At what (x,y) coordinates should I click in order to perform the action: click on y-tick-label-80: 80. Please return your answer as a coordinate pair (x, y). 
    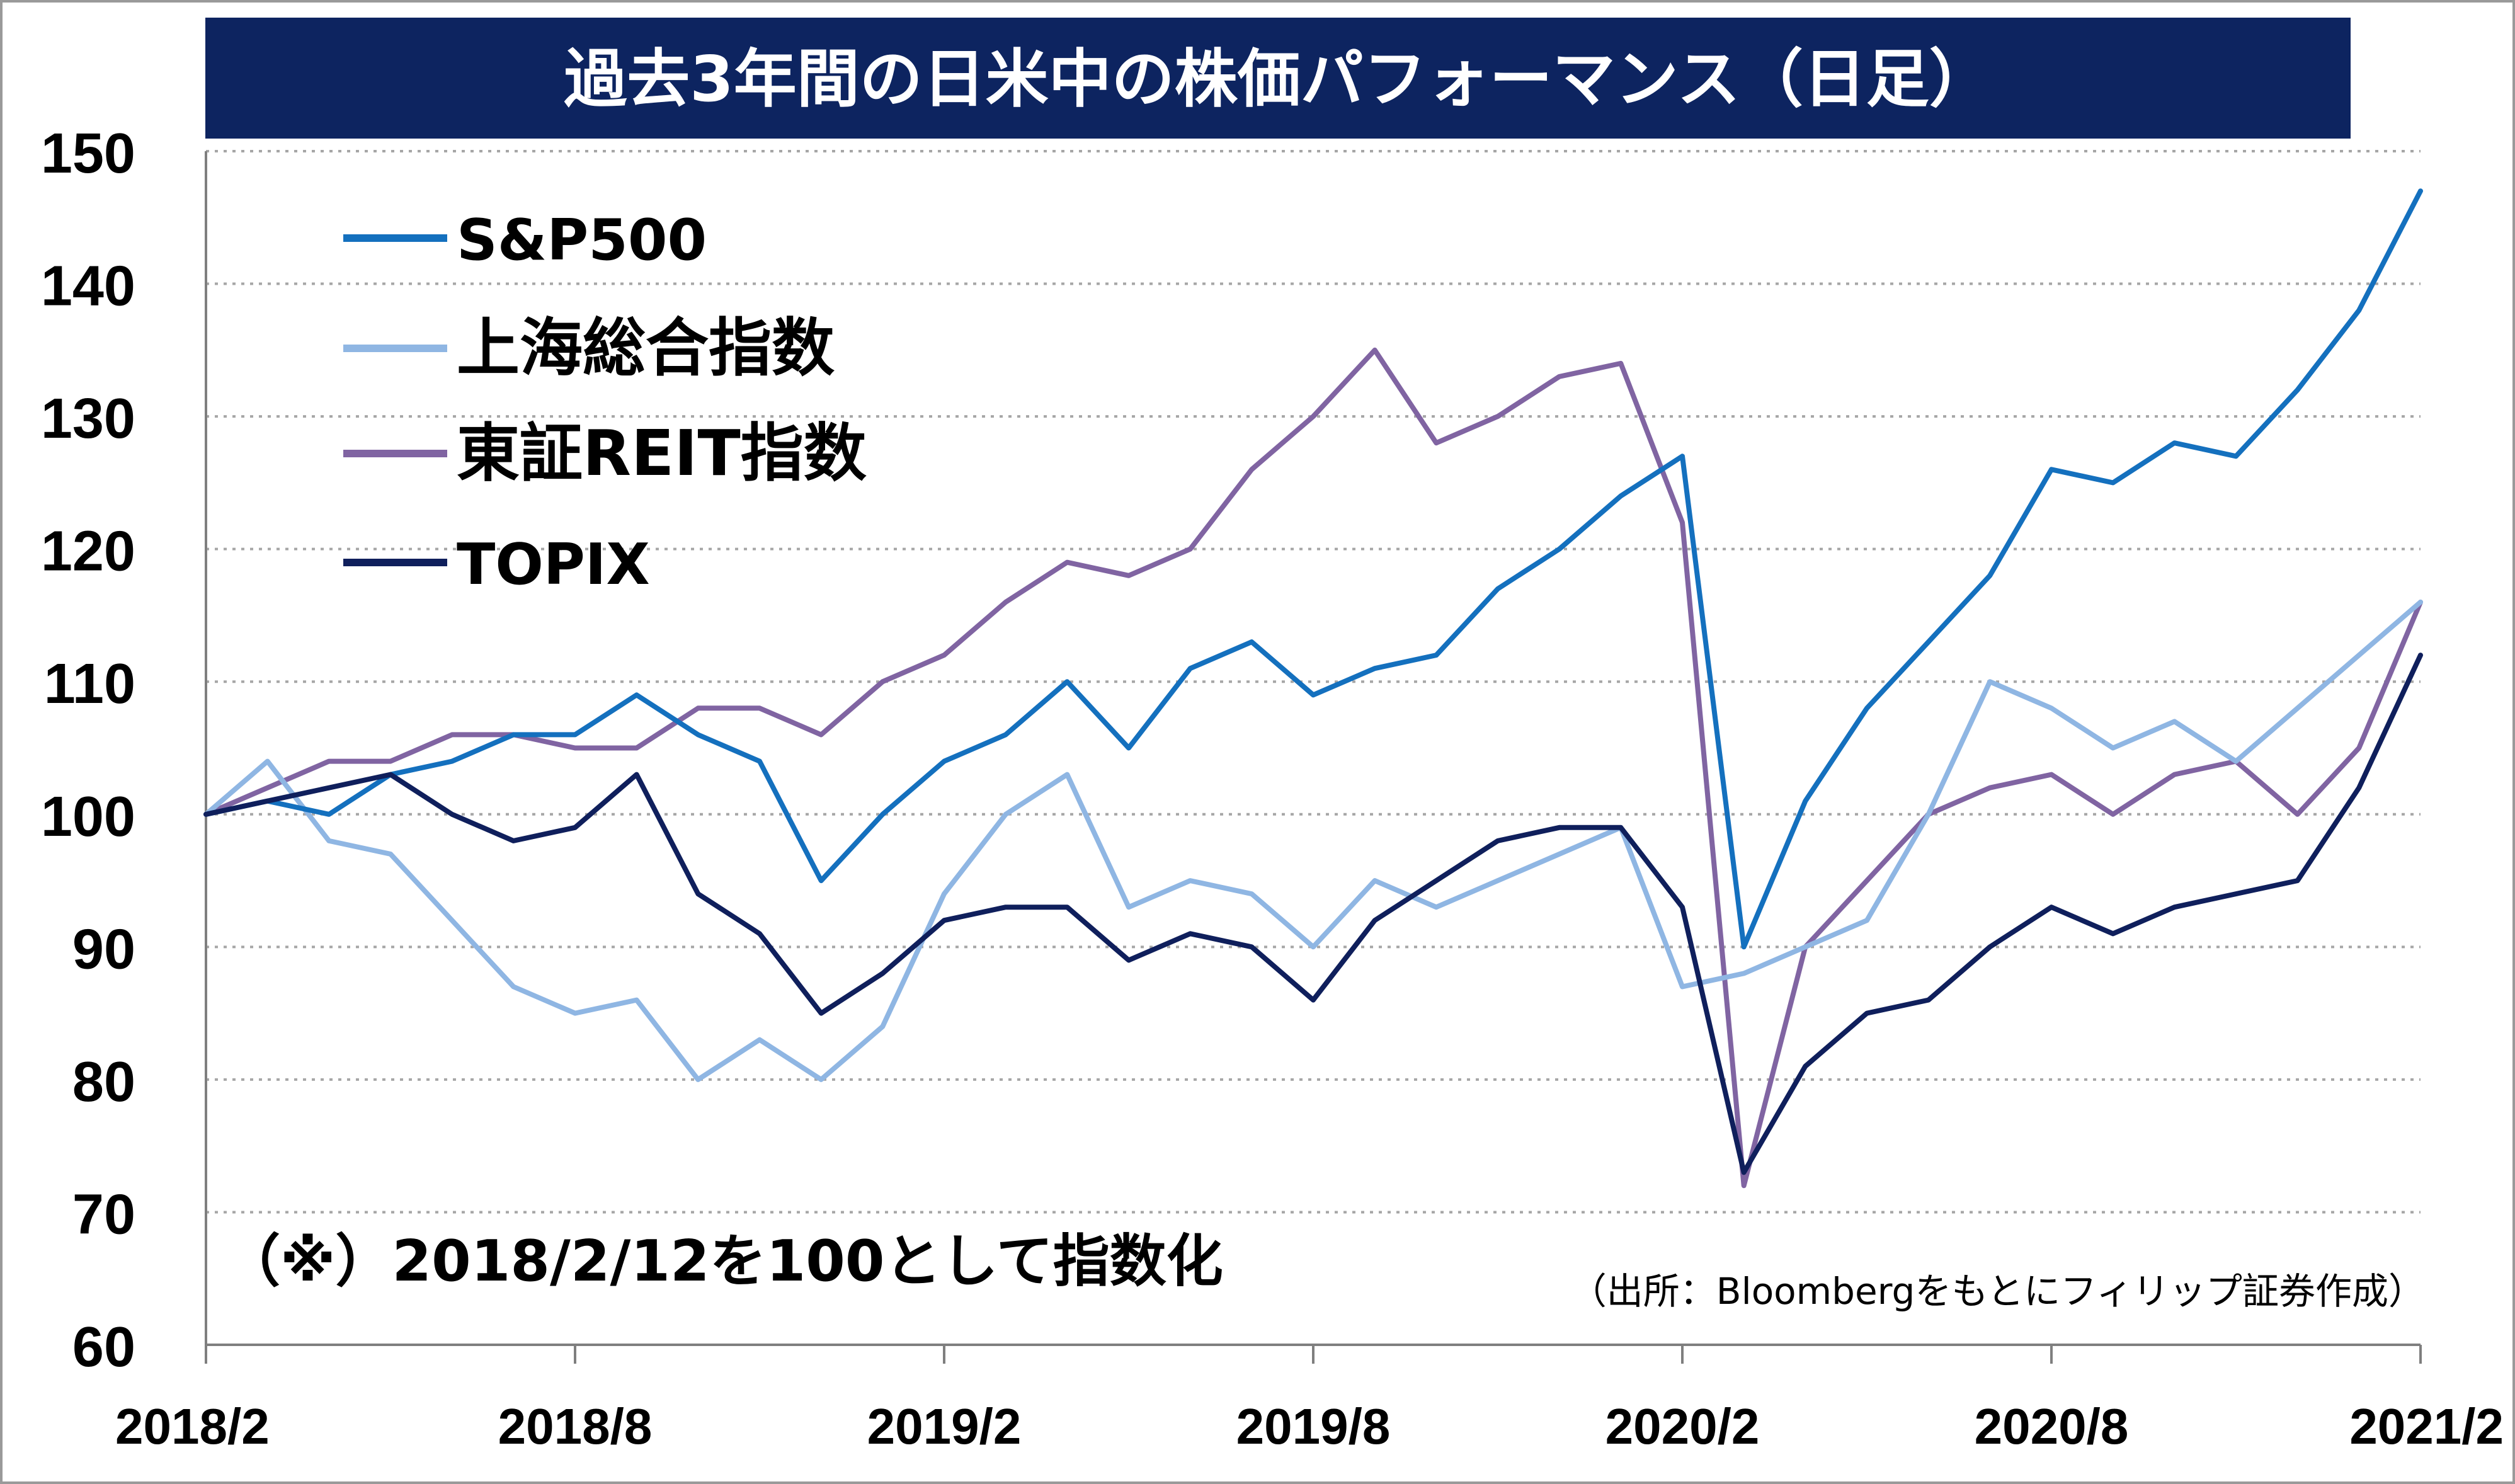
    Looking at the image, I should click on (104, 1082).